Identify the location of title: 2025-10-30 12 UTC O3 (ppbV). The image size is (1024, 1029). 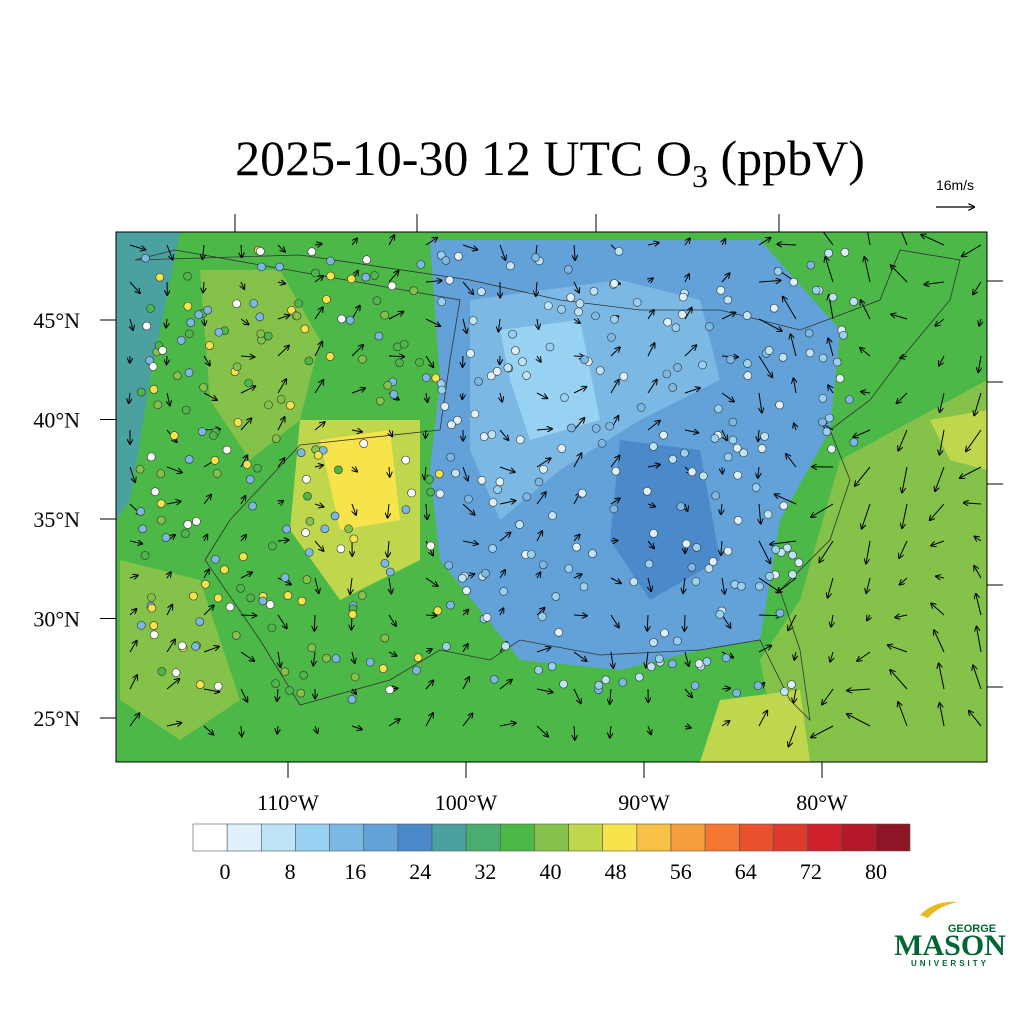
(550, 162).